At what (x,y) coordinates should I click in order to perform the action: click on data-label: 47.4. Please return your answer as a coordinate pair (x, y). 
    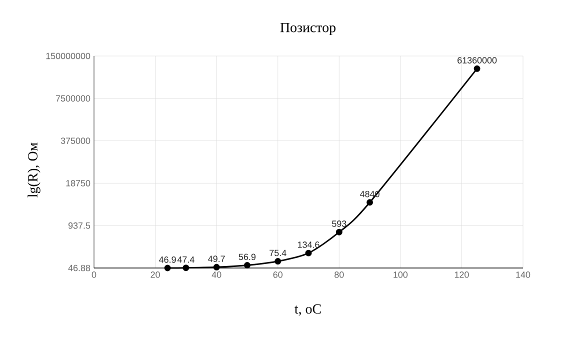
    Looking at the image, I should click on (185, 259).